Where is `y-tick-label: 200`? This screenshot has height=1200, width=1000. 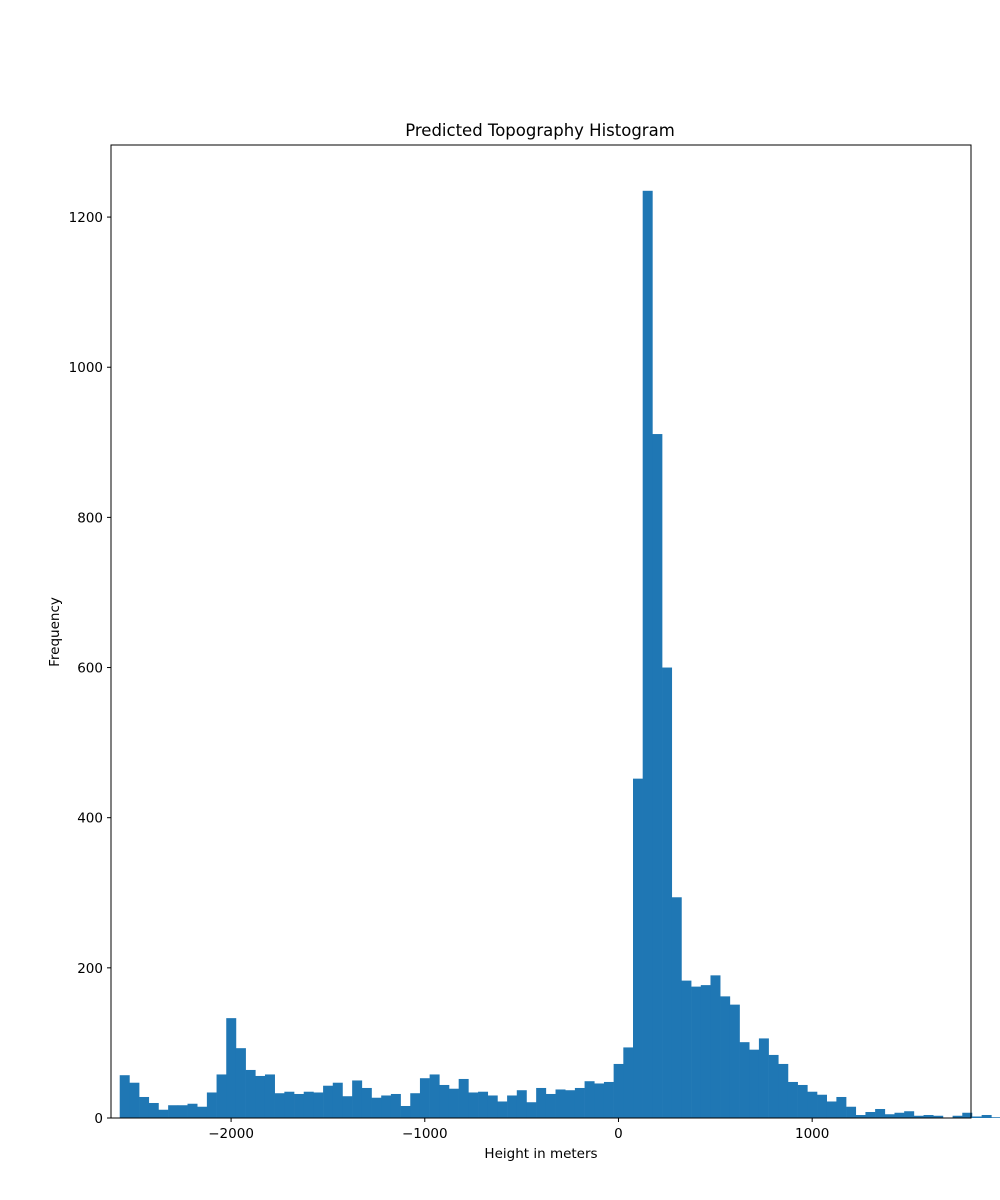 y-tick-label: 200 is located at coordinates (90, 969).